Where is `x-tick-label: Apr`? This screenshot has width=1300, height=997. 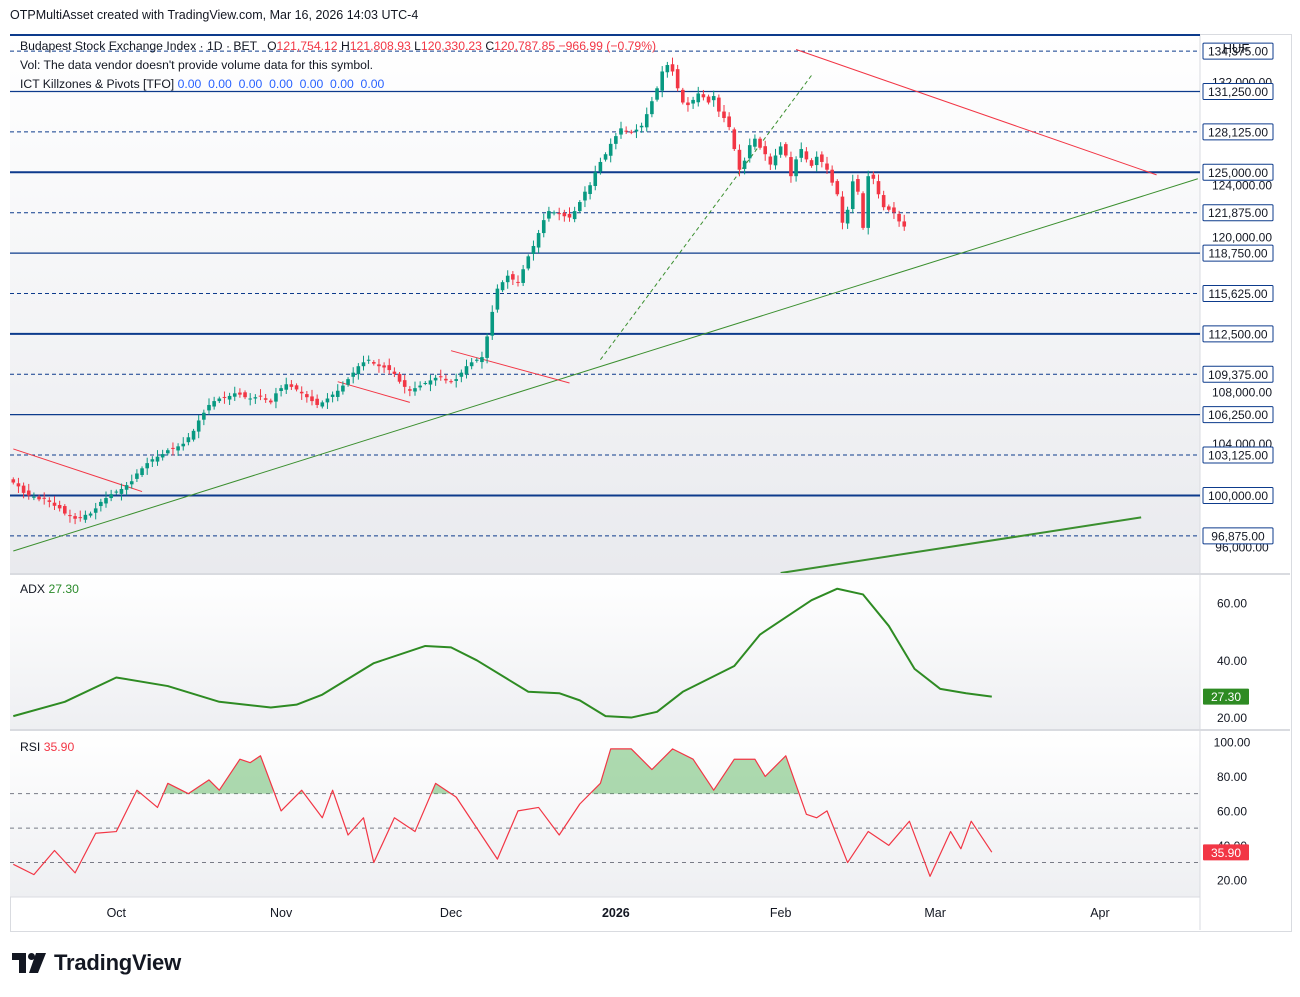 x-tick-label: Apr is located at coordinates (1099, 913).